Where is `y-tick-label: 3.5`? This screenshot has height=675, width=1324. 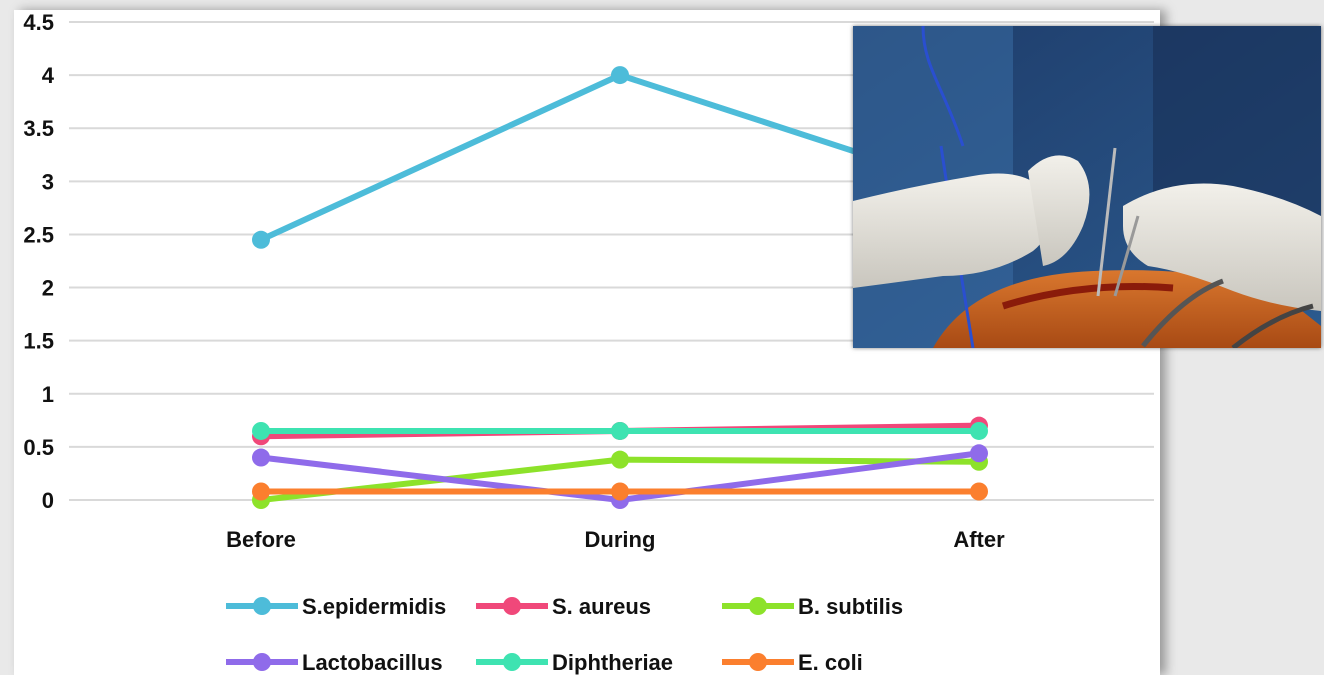
y-tick-label: 3.5 is located at coordinates (38, 128).